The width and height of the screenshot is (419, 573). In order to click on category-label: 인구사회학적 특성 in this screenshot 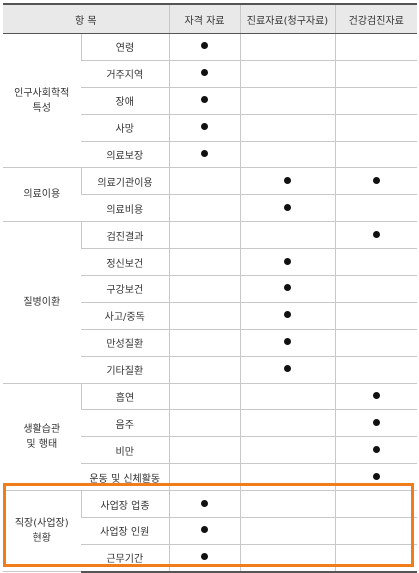, I will do `click(42, 100)`.